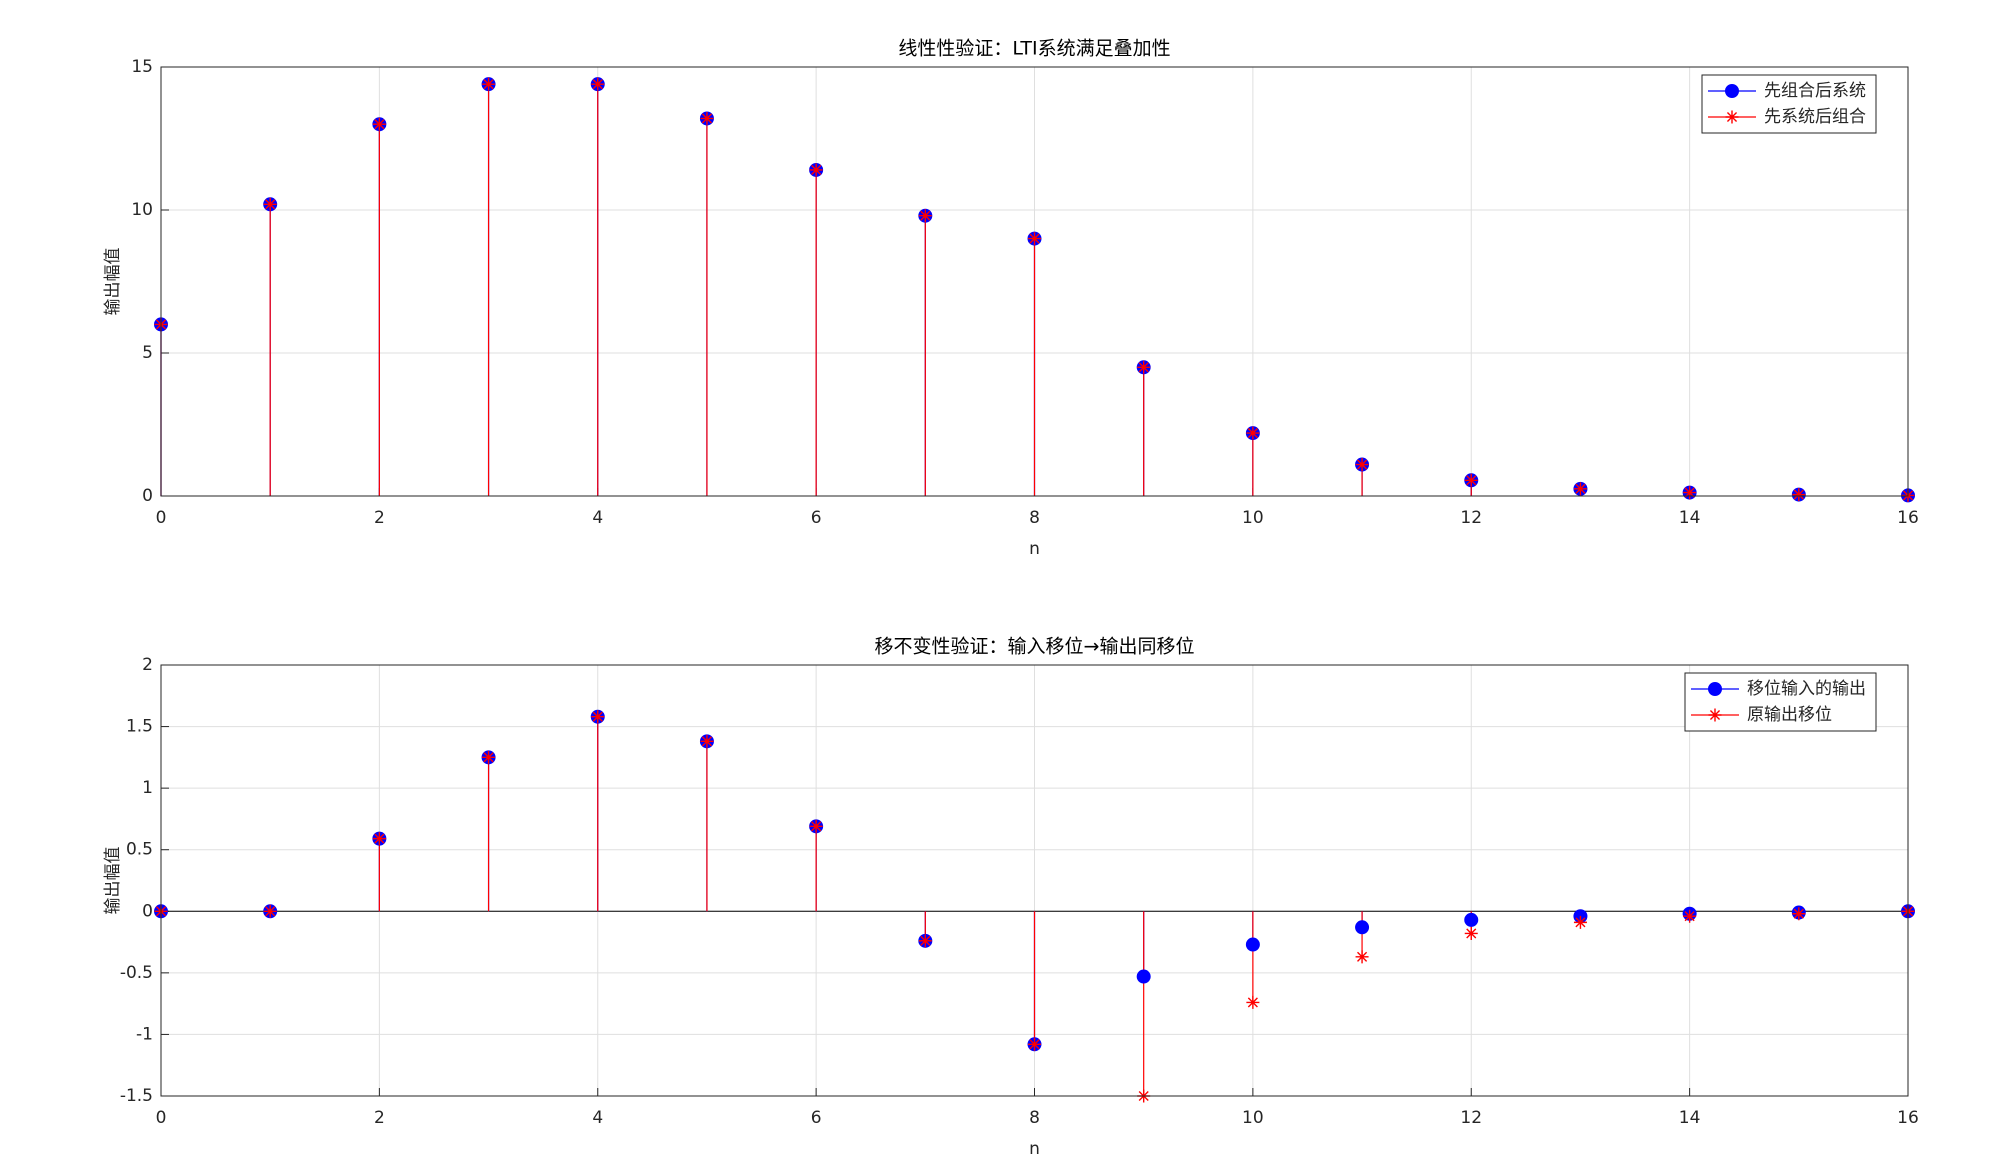  Describe the element at coordinates (144, 1034) in the screenshot. I see `y-tick-label: -1` at that location.